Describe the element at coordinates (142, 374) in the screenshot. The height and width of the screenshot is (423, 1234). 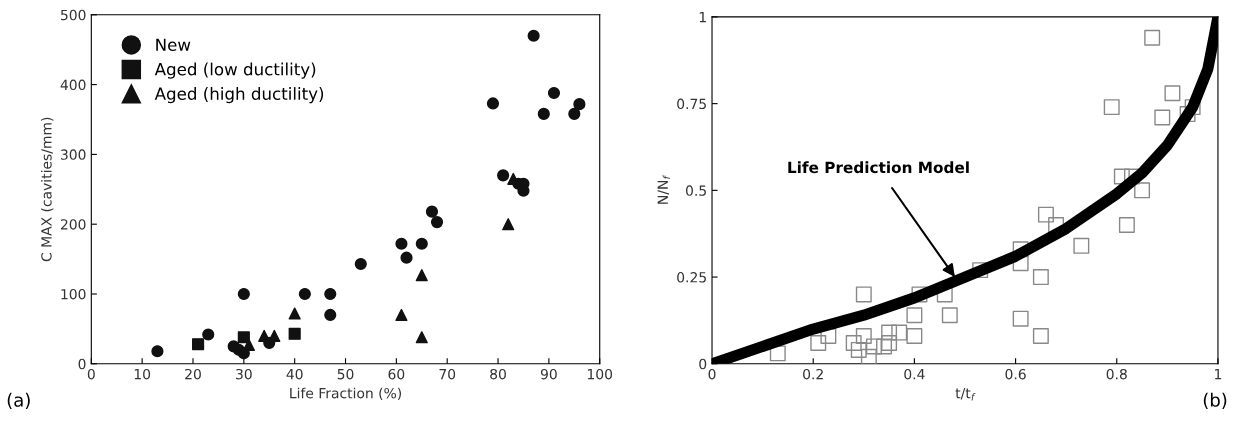
I see `x-tick-label: 10` at that location.